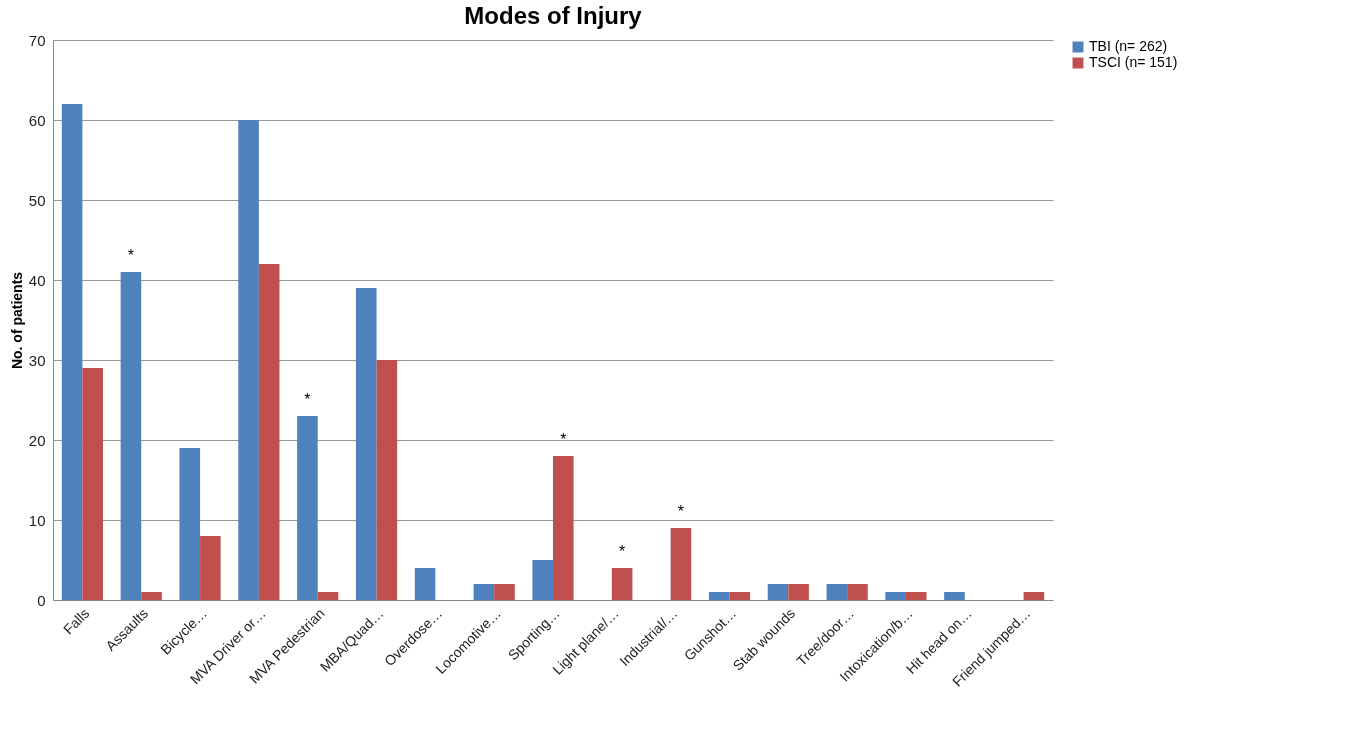 Image resolution: width=1354 pixels, height=748 pixels. Describe the element at coordinates (37, 440) in the screenshot. I see `y-tick-label: 20` at that location.